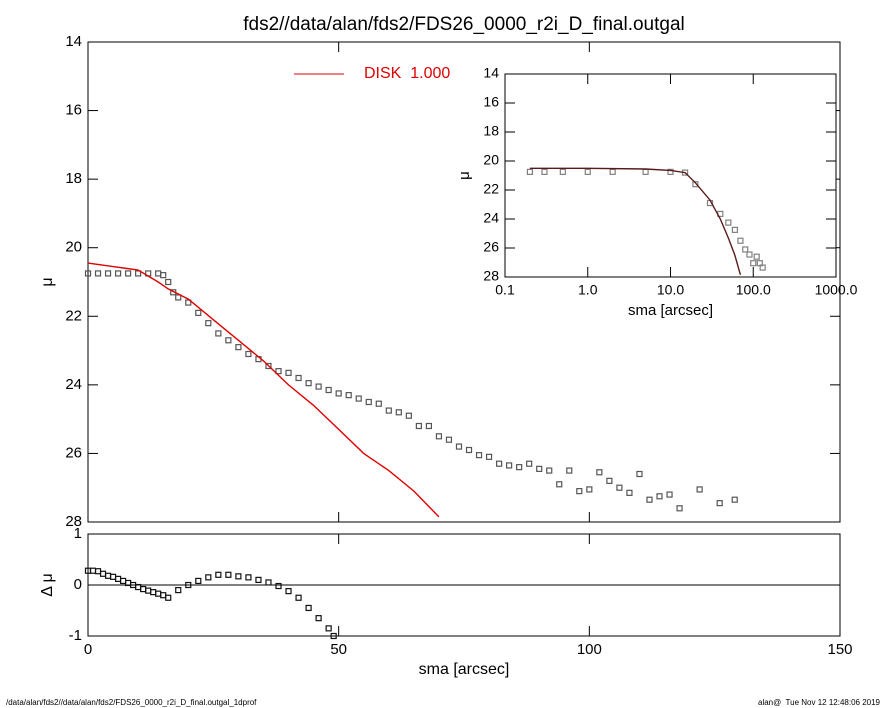 This screenshot has height=708, width=885. What do you see at coordinates (670, 290) in the screenshot?
I see `x-tick-label: 10.0` at bounding box center [670, 290].